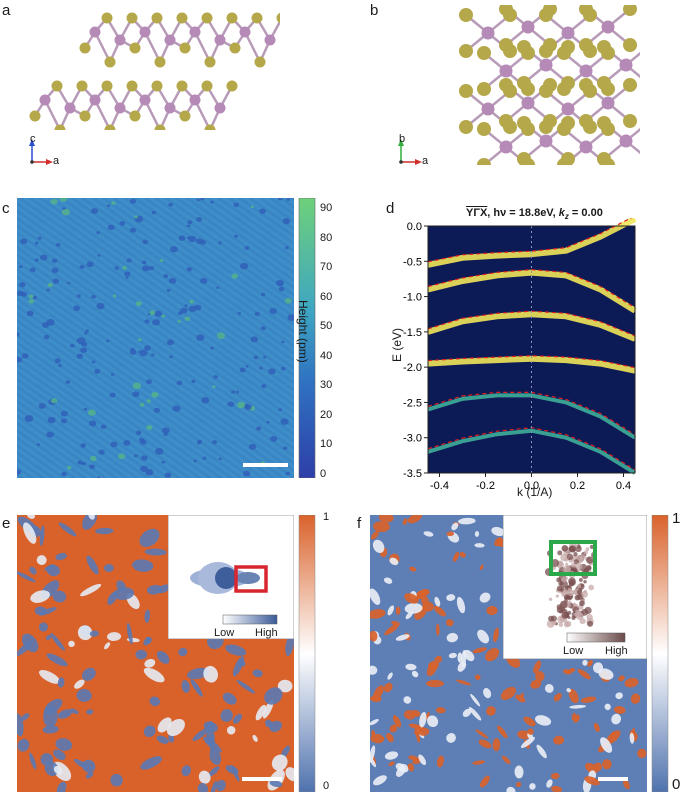  Describe the element at coordinates (326, 414) in the screenshot. I see `colorbar-tick-label: 20` at that location.